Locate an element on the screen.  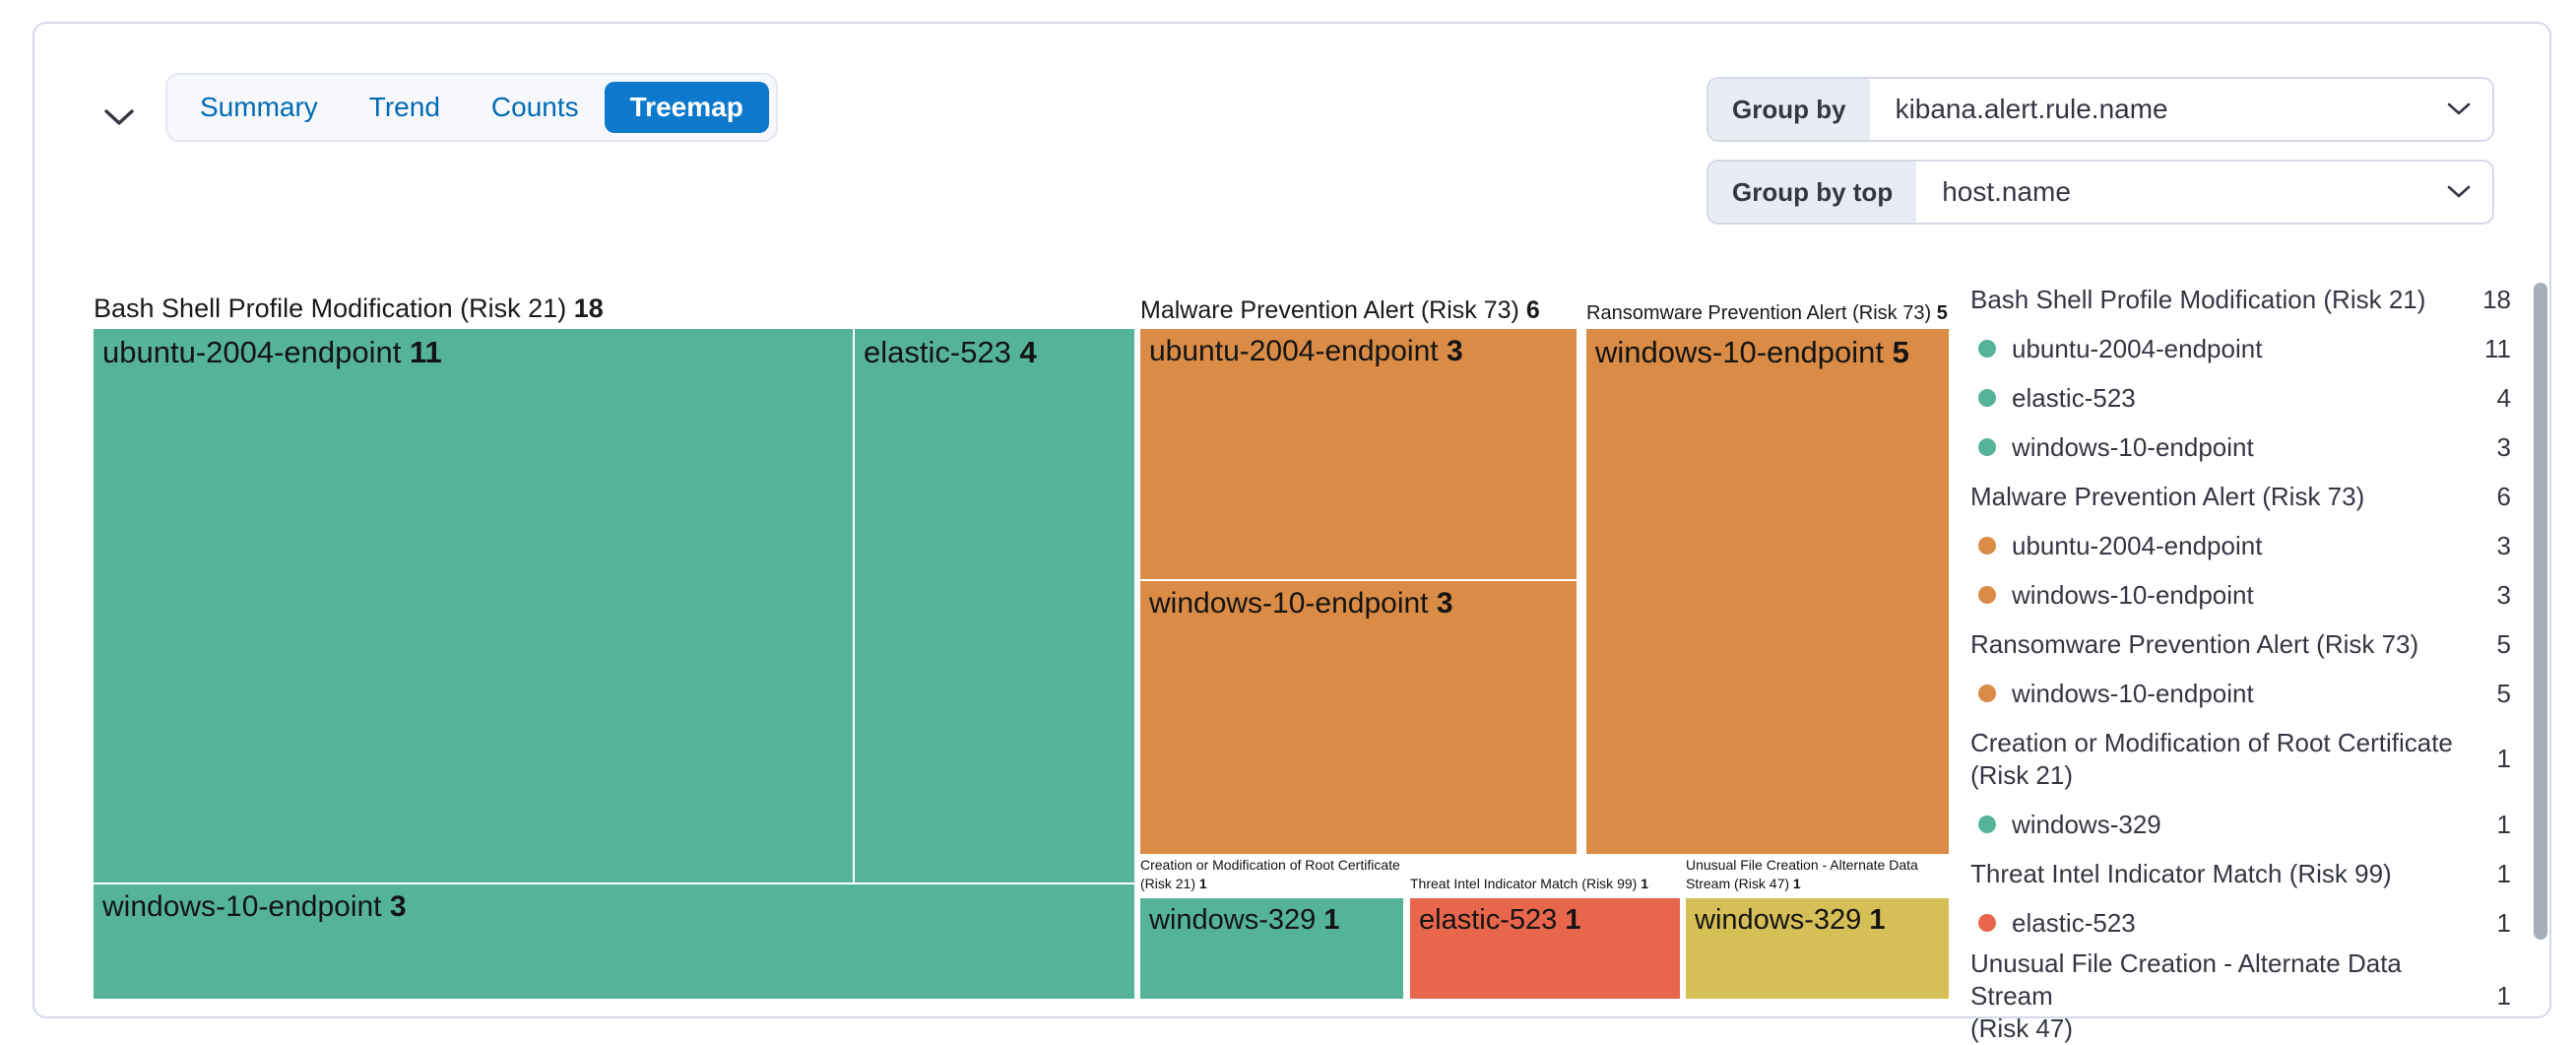
tab-treemap: Treemap is located at coordinates (686, 107).